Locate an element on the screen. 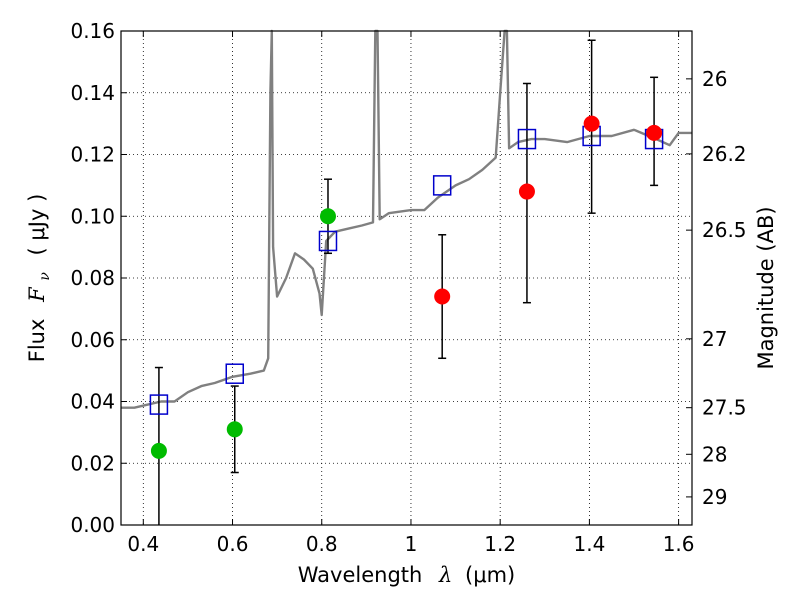 Image resolution: width=800 pixels, height=600 pixels. y-tick-label: 0.06 is located at coordinates (92, 340).